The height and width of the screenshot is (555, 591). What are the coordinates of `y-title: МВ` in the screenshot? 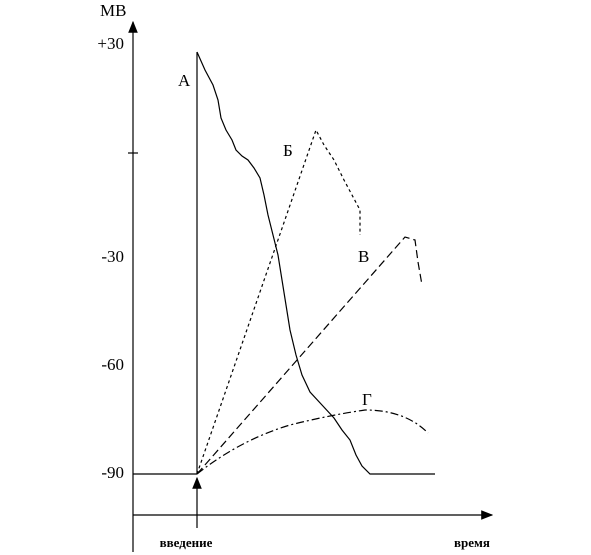 It's located at (113, 10).